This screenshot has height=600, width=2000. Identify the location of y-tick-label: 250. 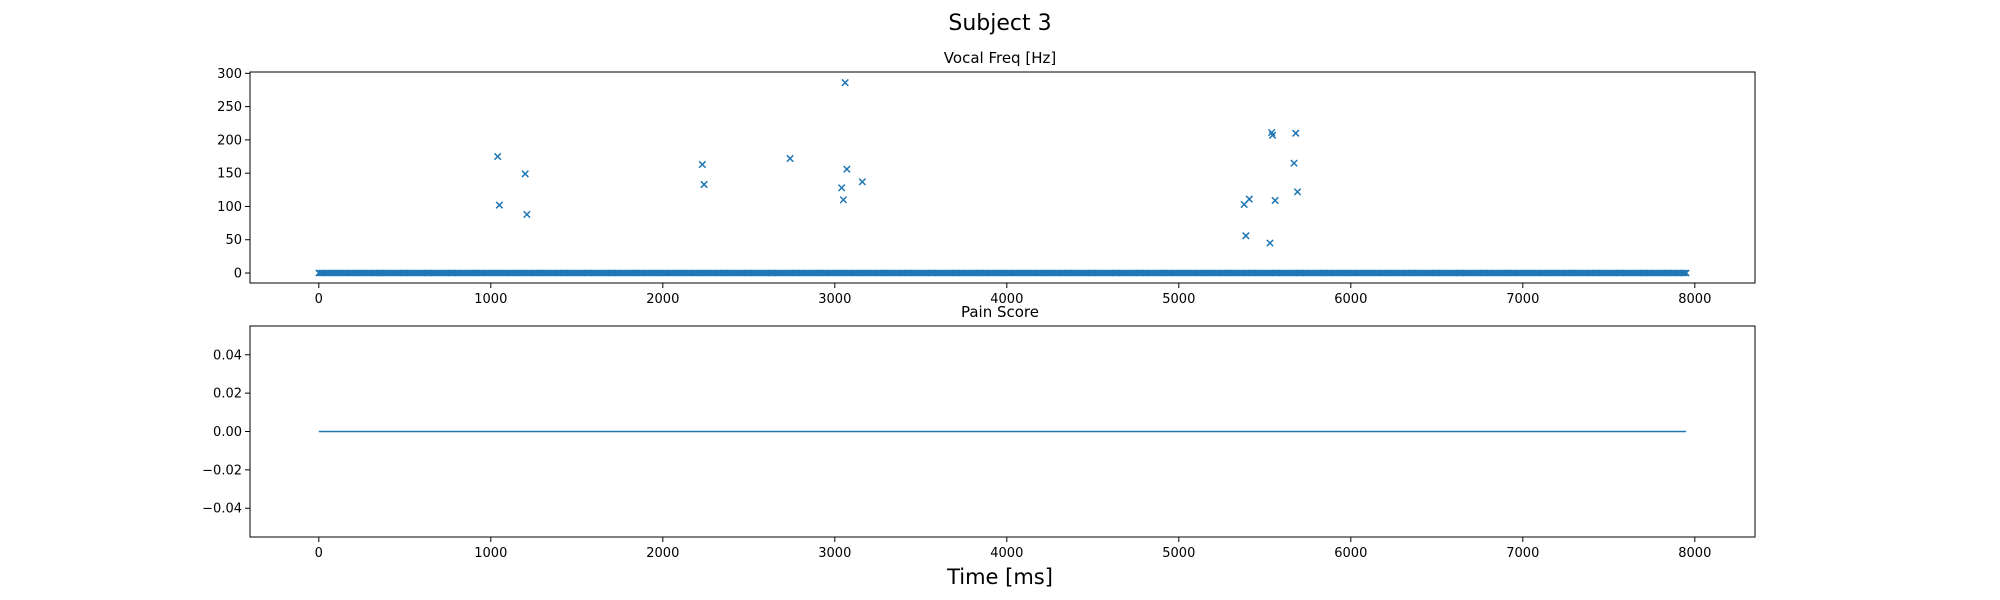
(229, 107).